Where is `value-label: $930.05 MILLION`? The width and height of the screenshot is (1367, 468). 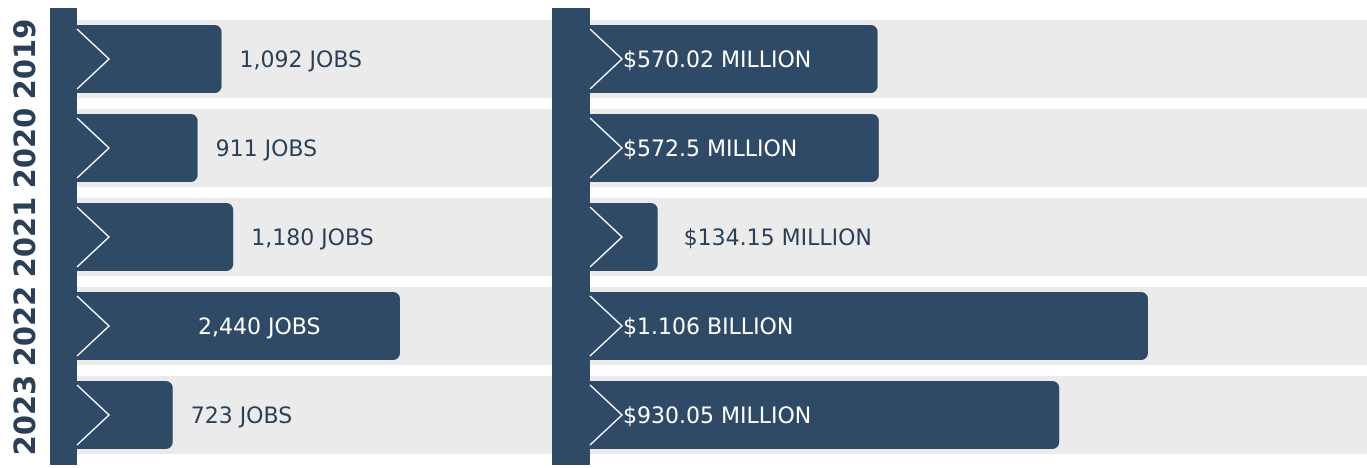
value-label: $930.05 MILLION is located at coordinates (717, 416).